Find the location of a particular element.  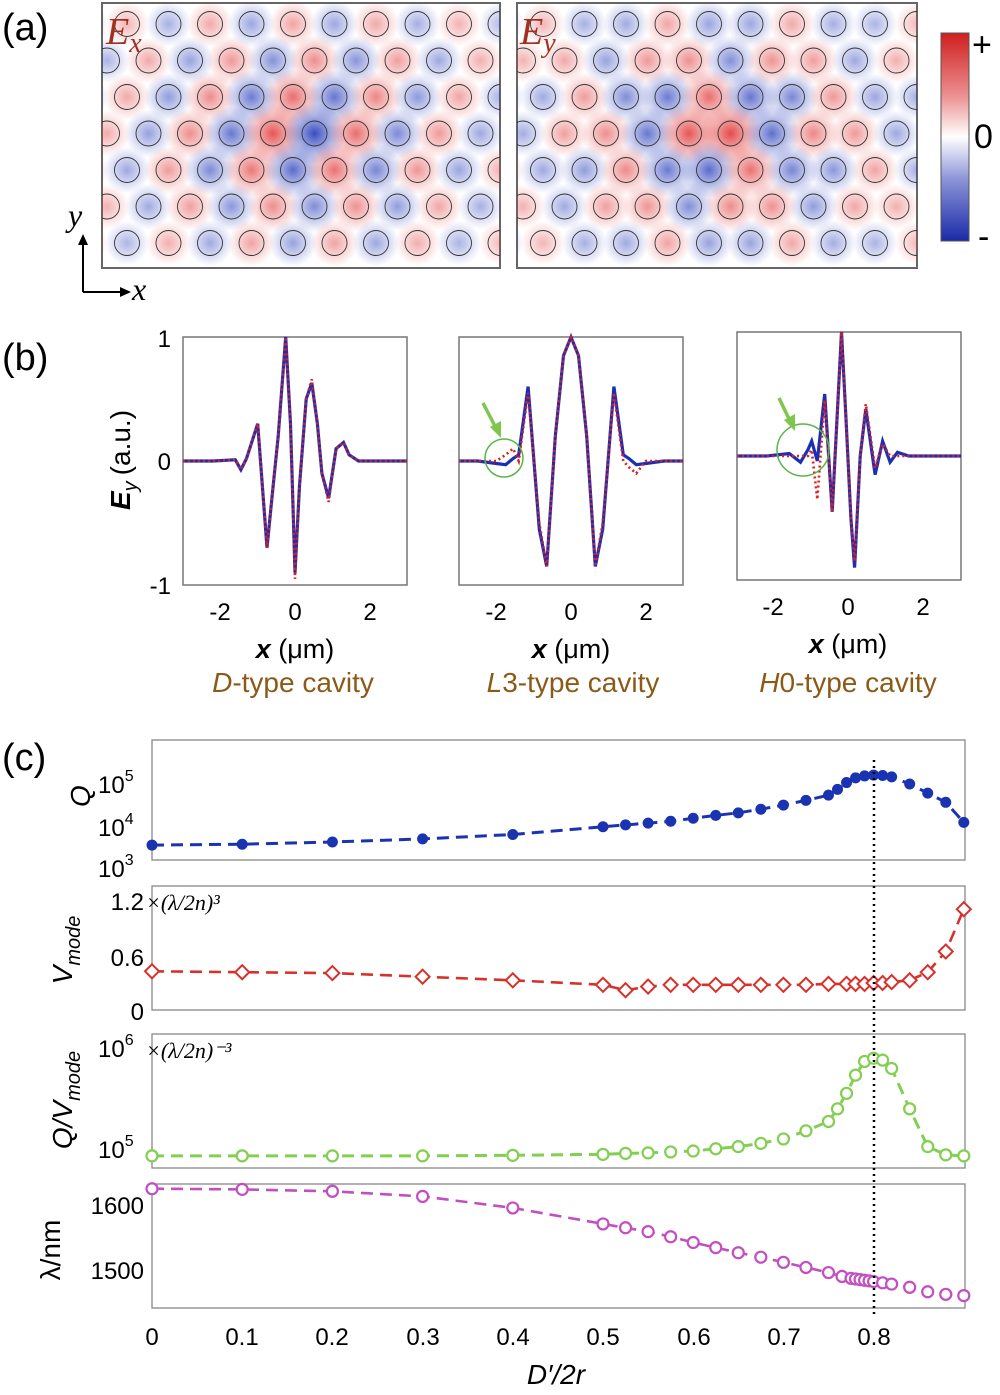

cavity-prefix: L is located at coordinates (495, 682).